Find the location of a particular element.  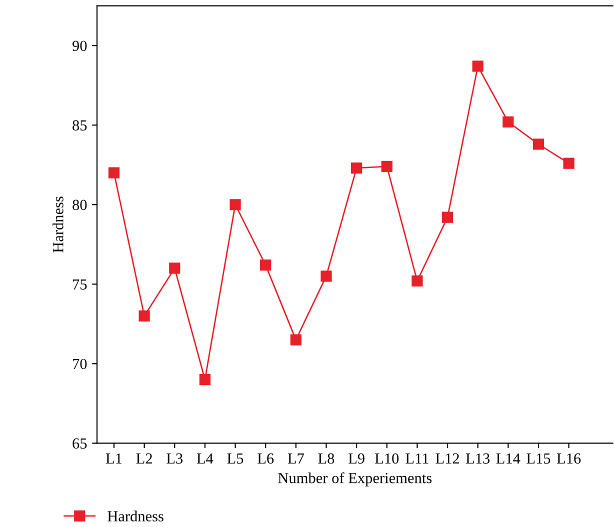

y-tick-label: 80 is located at coordinates (79, 205).